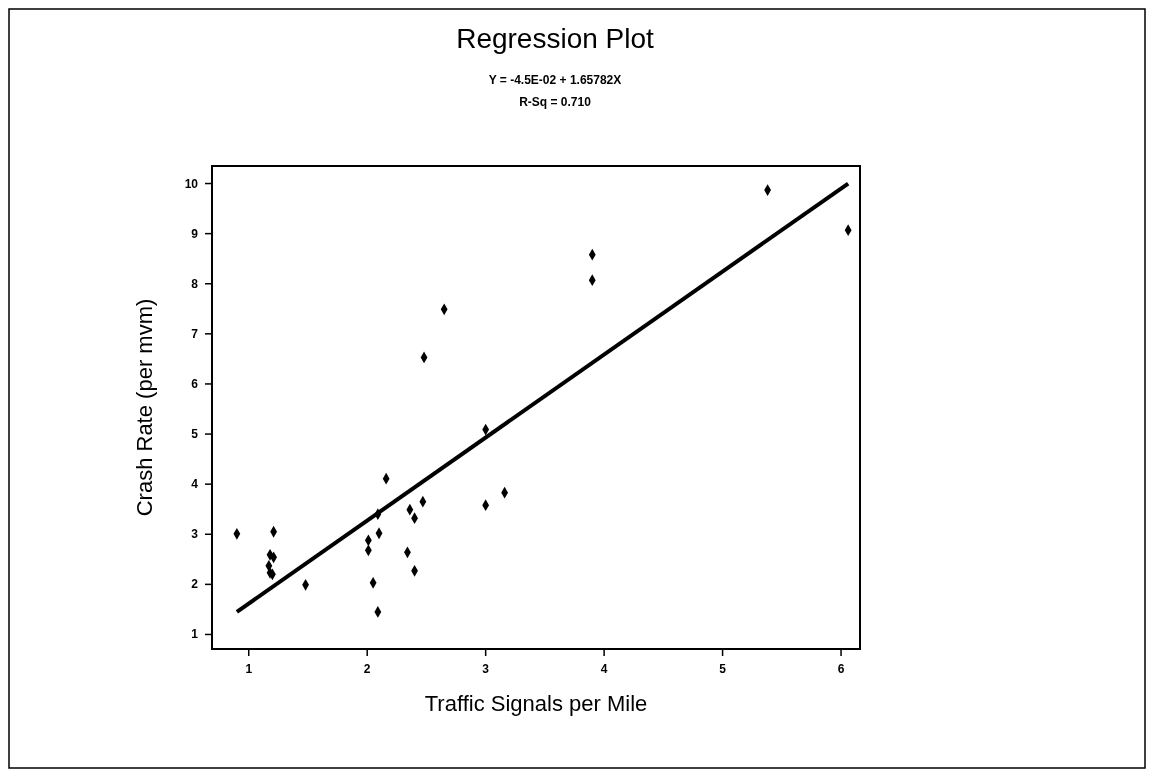 This screenshot has width=1154, height=777. I want to click on x-tick-label: 3, so click(486, 669).